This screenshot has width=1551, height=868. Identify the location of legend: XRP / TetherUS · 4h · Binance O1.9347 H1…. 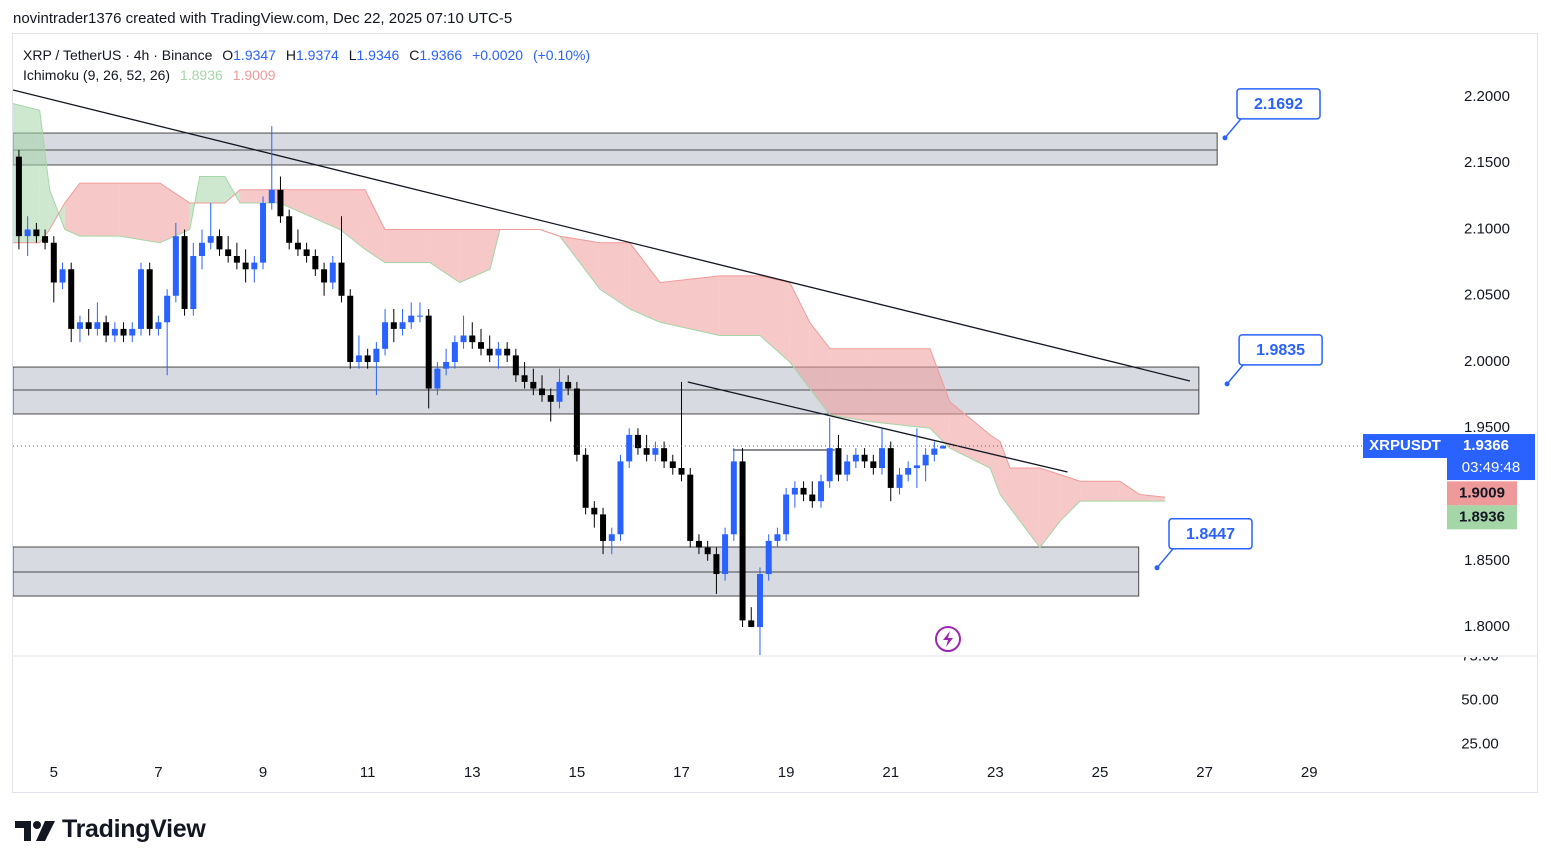
(306, 65).